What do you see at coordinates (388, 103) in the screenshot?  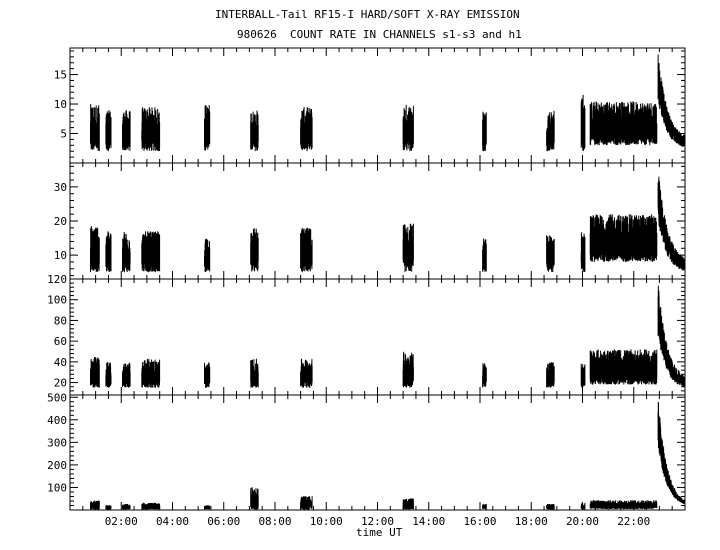 I see `series-s1` at bounding box center [388, 103].